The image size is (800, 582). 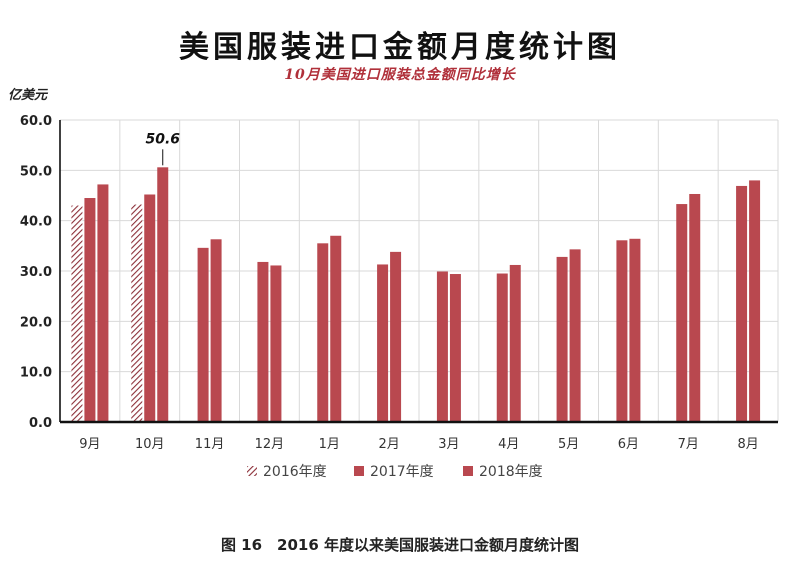 What do you see at coordinates (36, 222) in the screenshot?
I see `y-tick-label: 40.0` at bounding box center [36, 222].